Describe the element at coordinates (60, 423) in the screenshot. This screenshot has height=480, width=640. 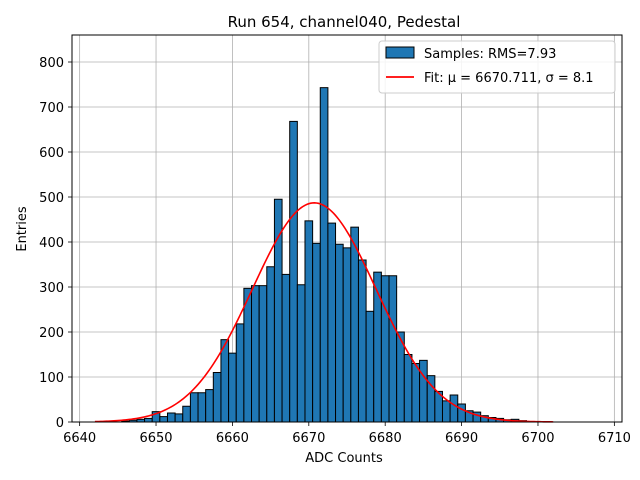
I see `y-tick-label: 0` at that location.